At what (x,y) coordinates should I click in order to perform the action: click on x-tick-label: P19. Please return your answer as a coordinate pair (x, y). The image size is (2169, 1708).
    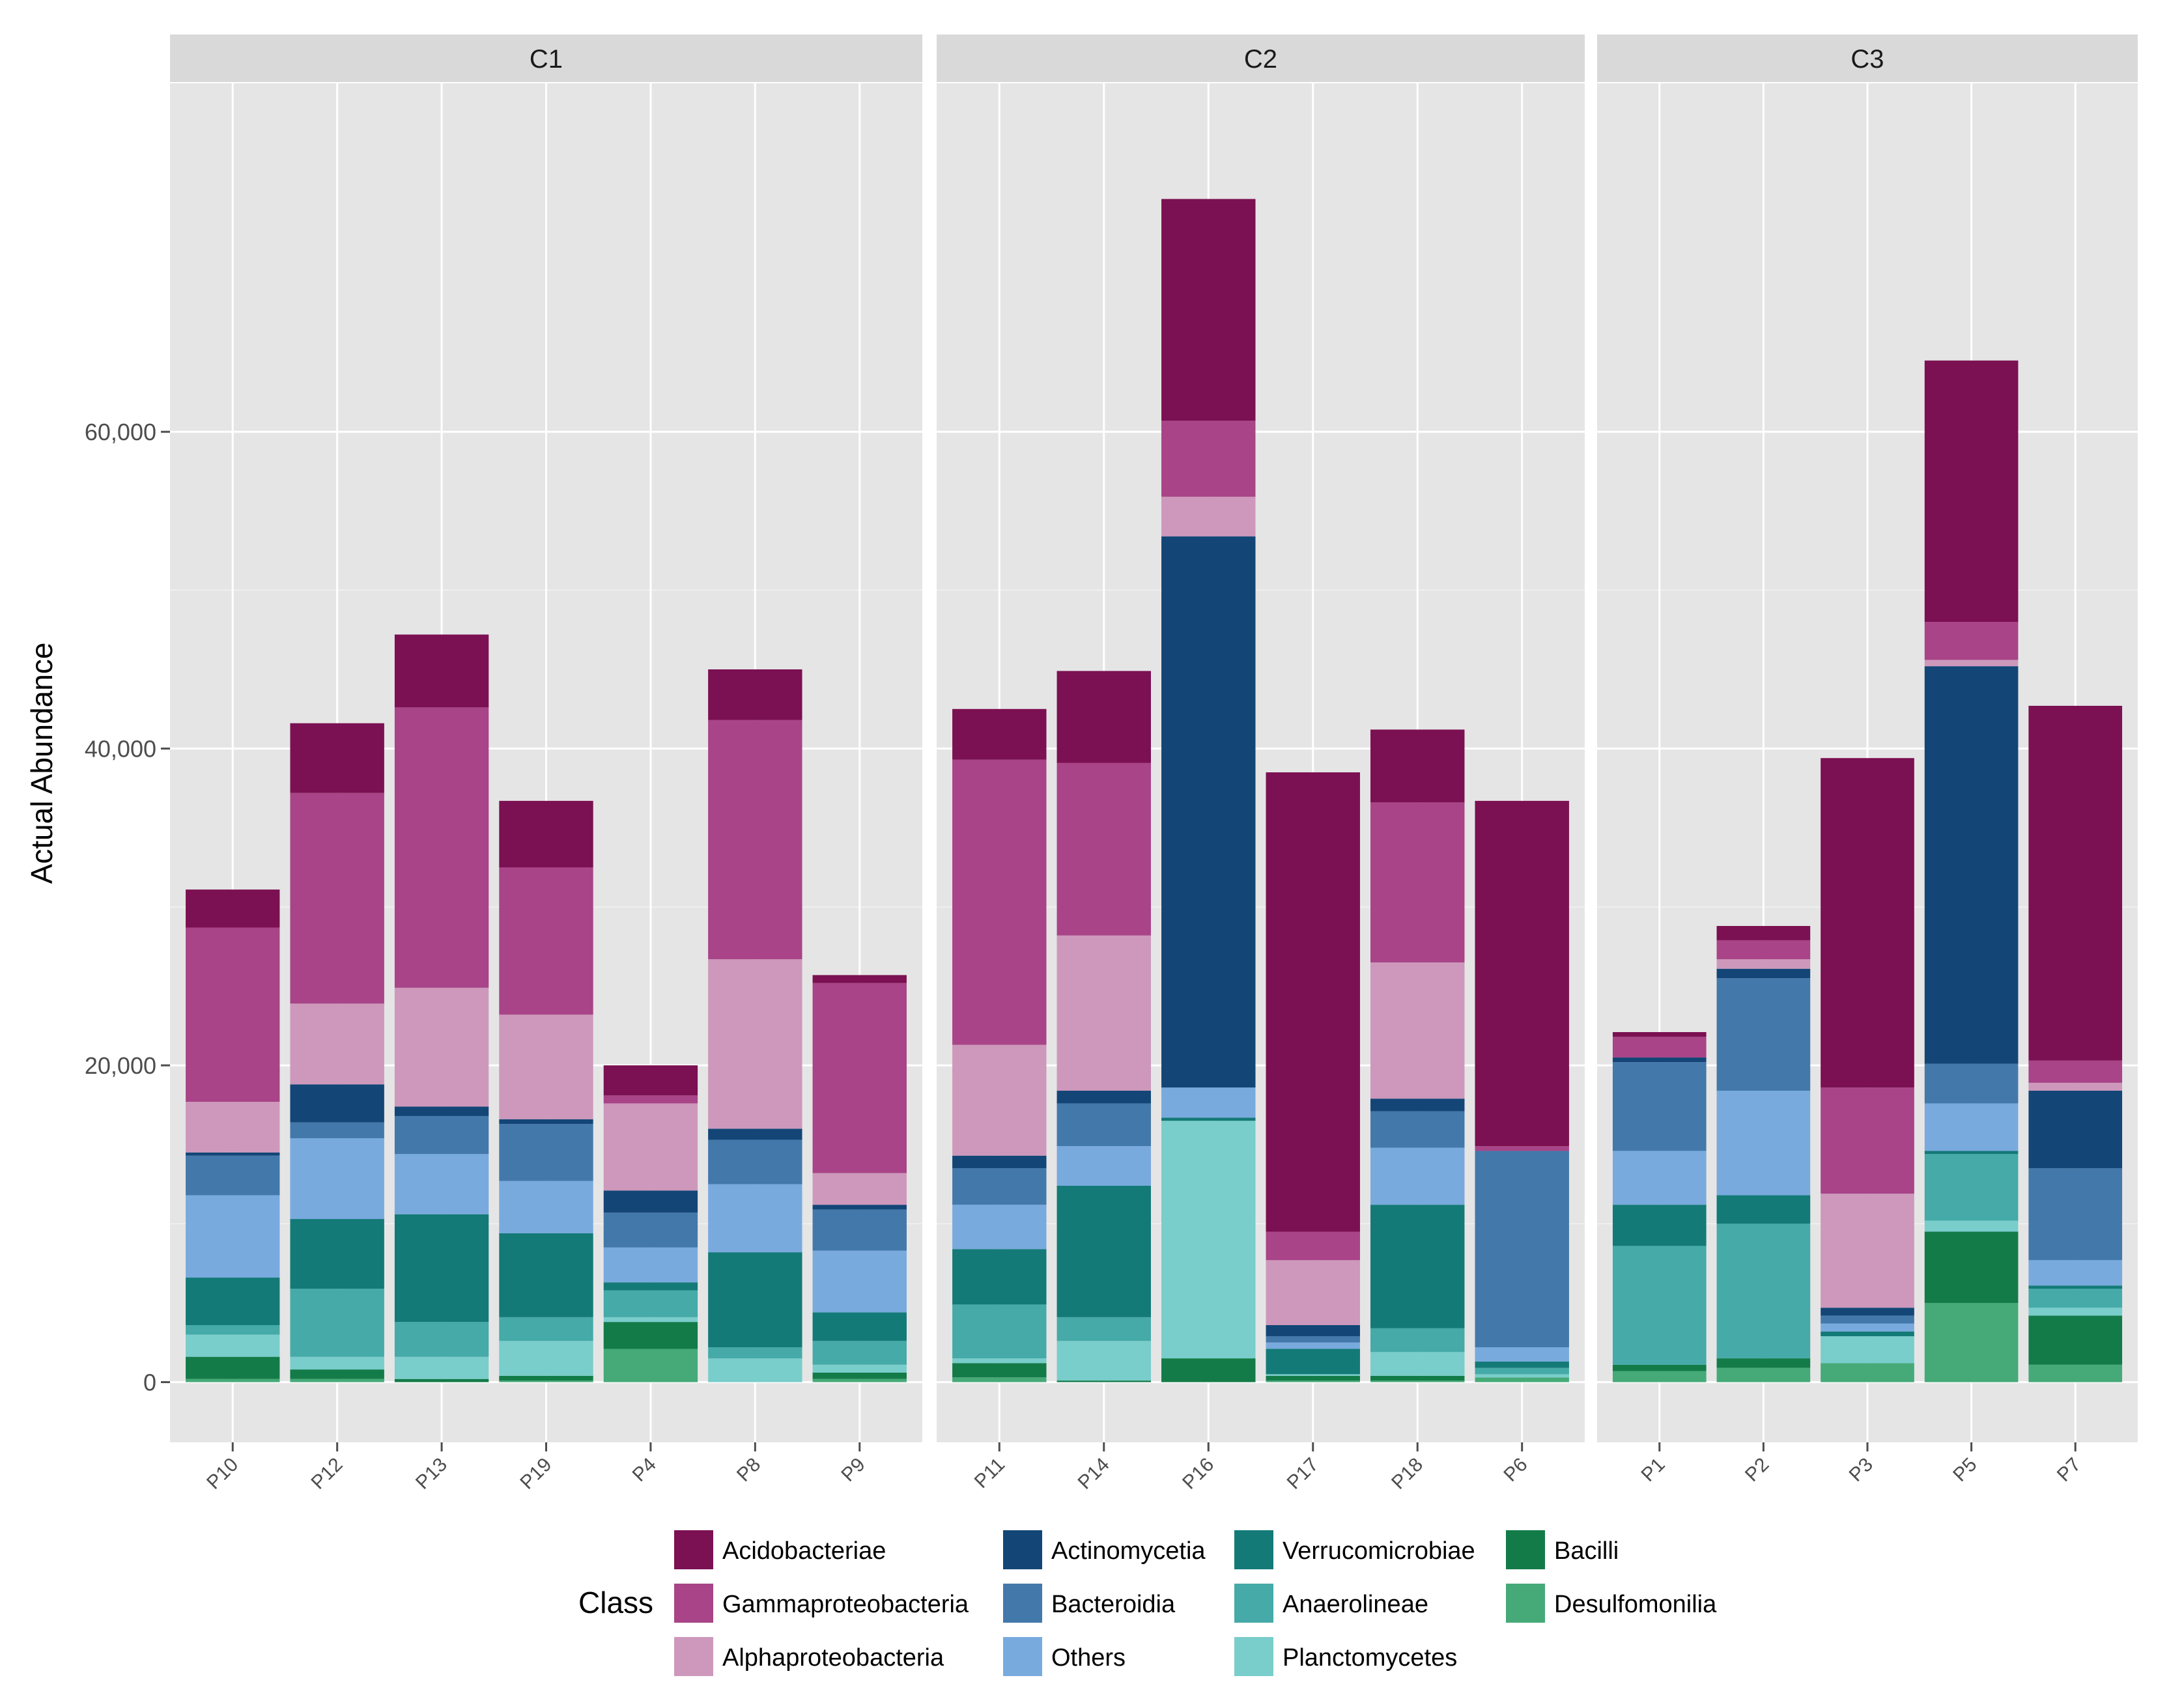
    Looking at the image, I should click on (536, 1474).